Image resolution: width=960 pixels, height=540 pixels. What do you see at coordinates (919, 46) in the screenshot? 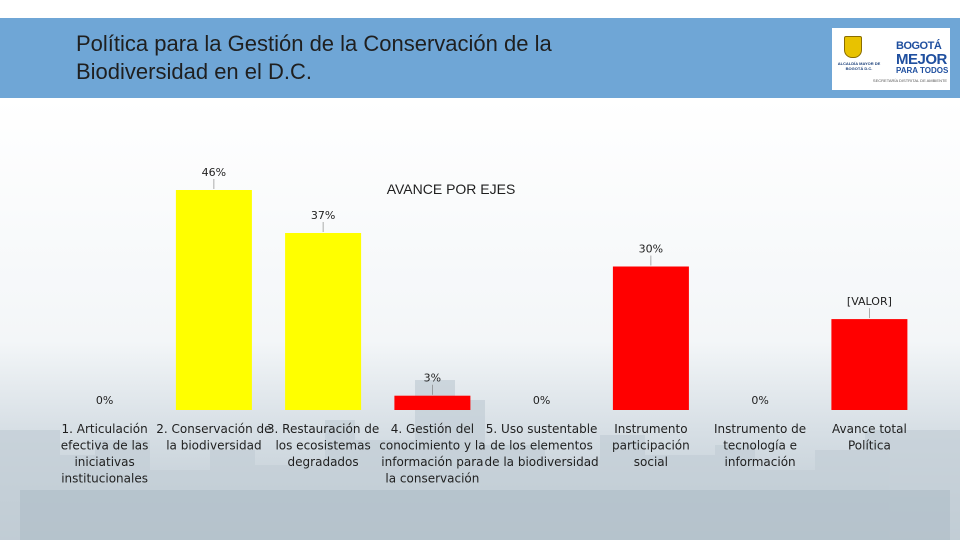
I see `logo-brand-small: BOGOTÁ` at bounding box center [919, 46].